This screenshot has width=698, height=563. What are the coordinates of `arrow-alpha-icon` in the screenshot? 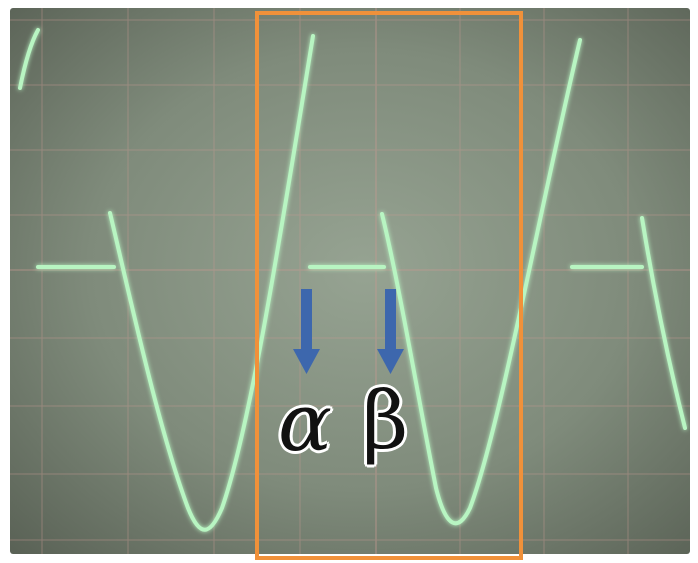 It's located at (306, 331).